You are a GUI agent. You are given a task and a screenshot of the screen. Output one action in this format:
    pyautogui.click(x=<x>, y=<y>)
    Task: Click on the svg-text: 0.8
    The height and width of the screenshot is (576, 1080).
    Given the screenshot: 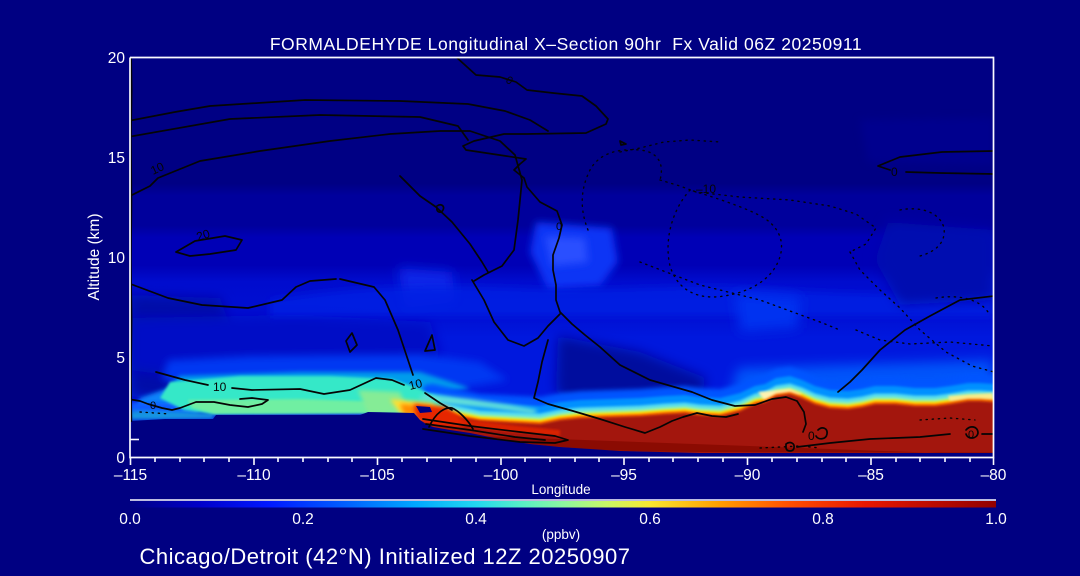 What is the action you would take?
    pyautogui.click(x=823, y=519)
    